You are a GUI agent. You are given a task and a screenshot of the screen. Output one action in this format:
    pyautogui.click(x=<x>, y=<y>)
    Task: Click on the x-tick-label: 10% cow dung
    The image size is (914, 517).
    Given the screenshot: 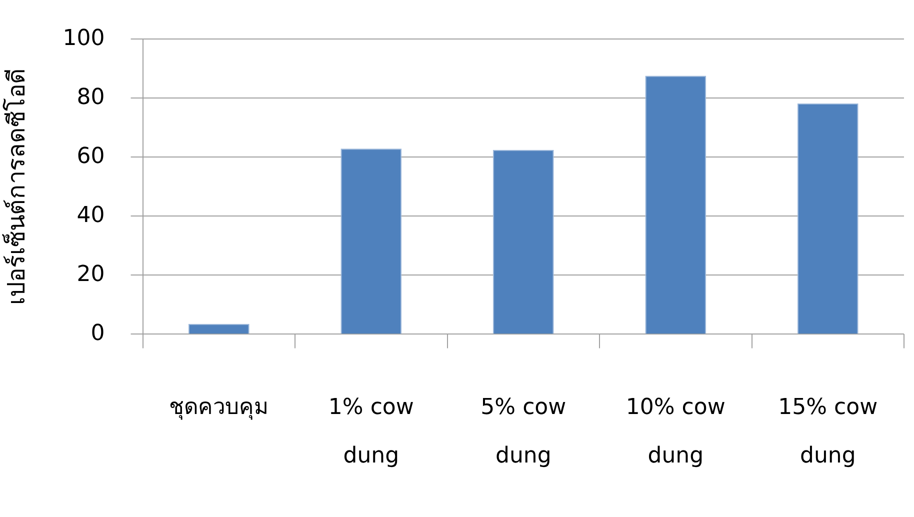 What is the action you would take?
    pyautogui.click(x=676, y=432)
    